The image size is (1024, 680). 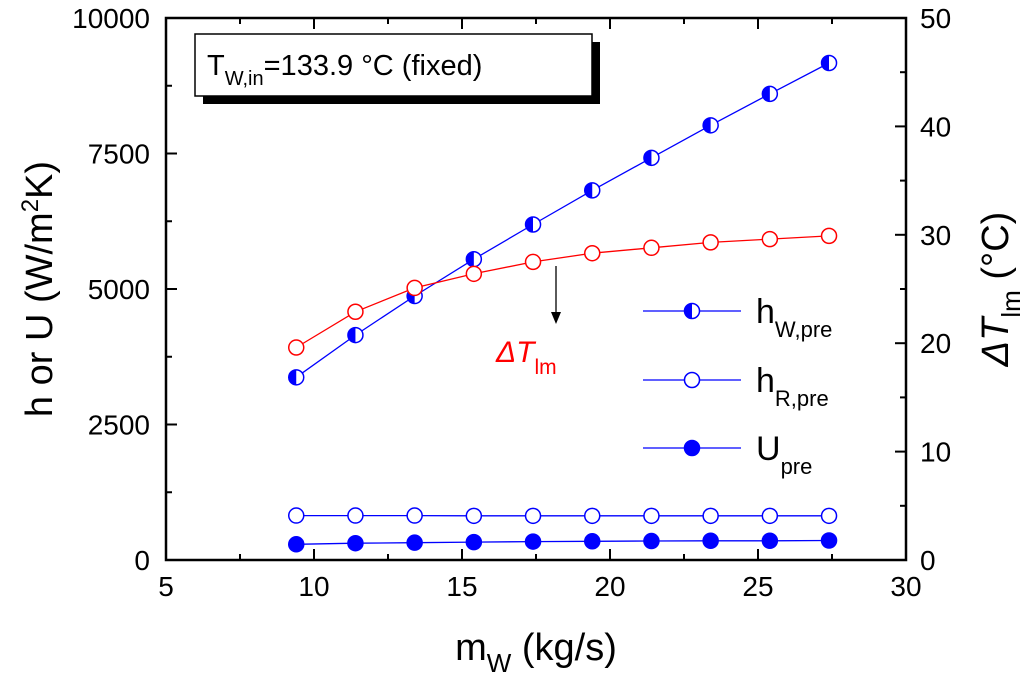 What do you see at coordinates (119, 289) in the screenshot?
I see `left-y-tick-label: 5000` at bounding box center [119, 289].